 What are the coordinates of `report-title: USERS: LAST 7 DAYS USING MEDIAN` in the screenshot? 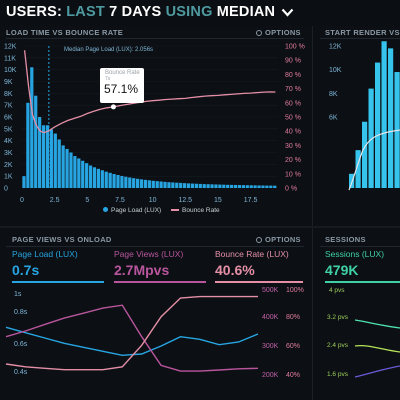 It's located at (150, 12).